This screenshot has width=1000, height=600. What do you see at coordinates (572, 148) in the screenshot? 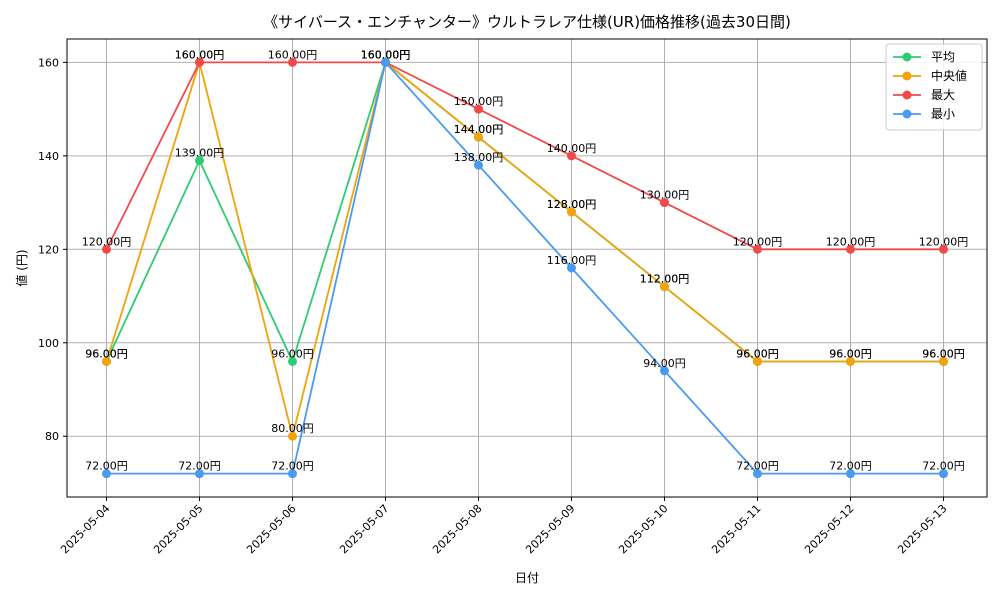
I see `data-label: 140.00円` at bounding box center [572, 148].